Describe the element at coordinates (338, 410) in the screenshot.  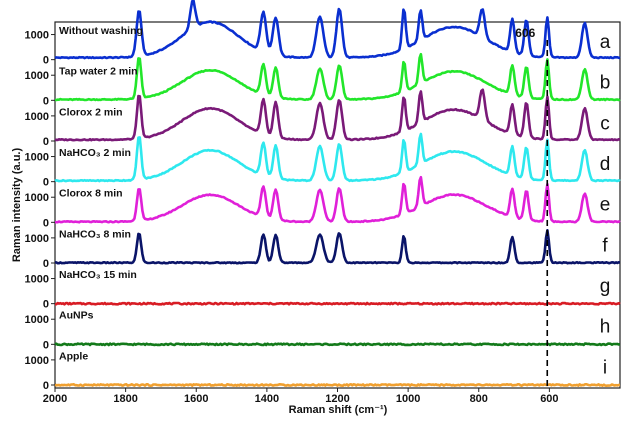
I see `x-axis-title: Raman shift (cm⁻¹)` at that location.